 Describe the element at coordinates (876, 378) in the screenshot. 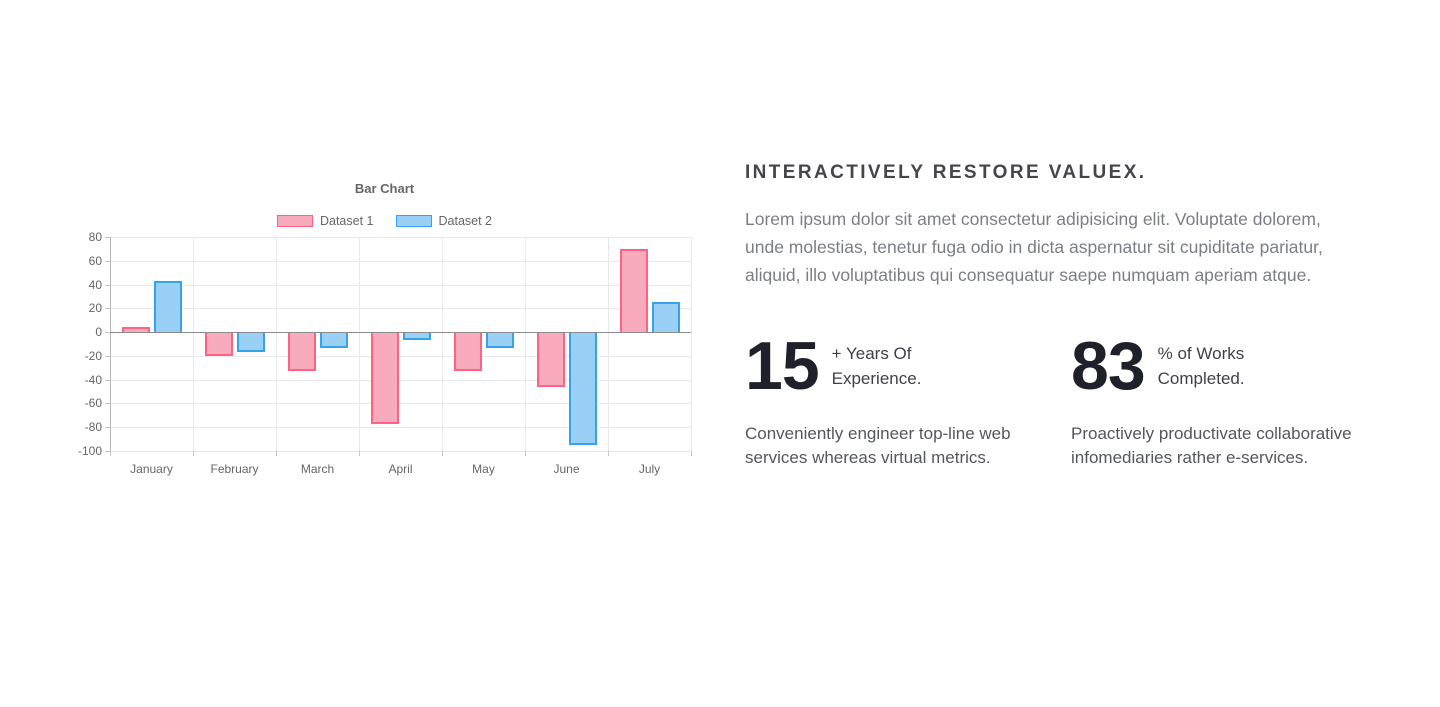

I see `stat-label-line2: Experience.` at that location.